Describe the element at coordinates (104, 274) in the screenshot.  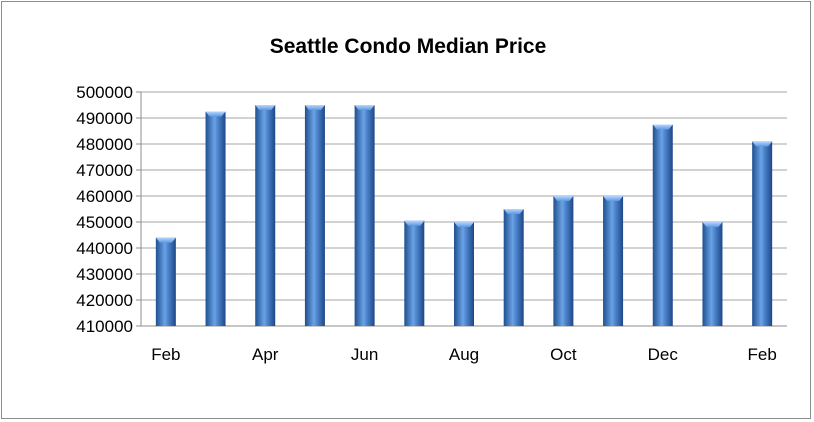
I see `y-tick-label: 430000` at that location.